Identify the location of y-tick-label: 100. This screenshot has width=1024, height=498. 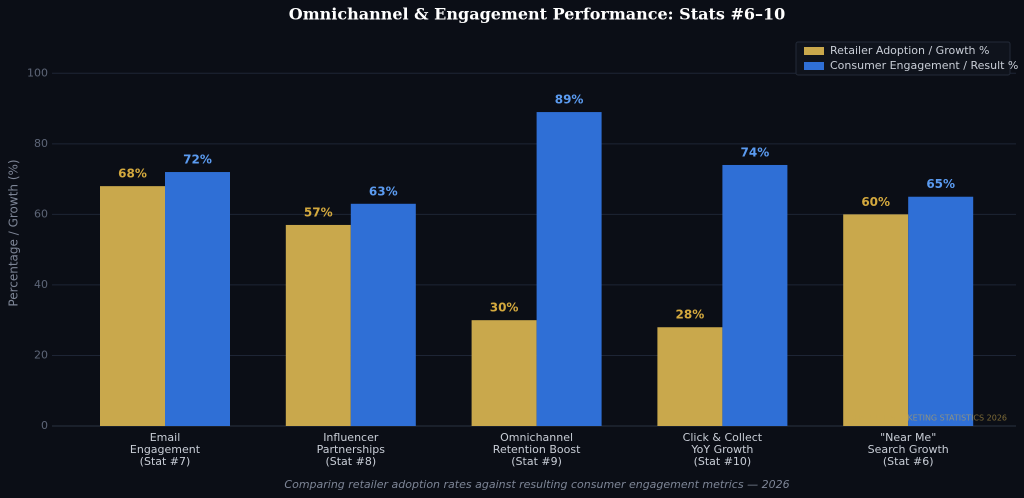
(37, 72).